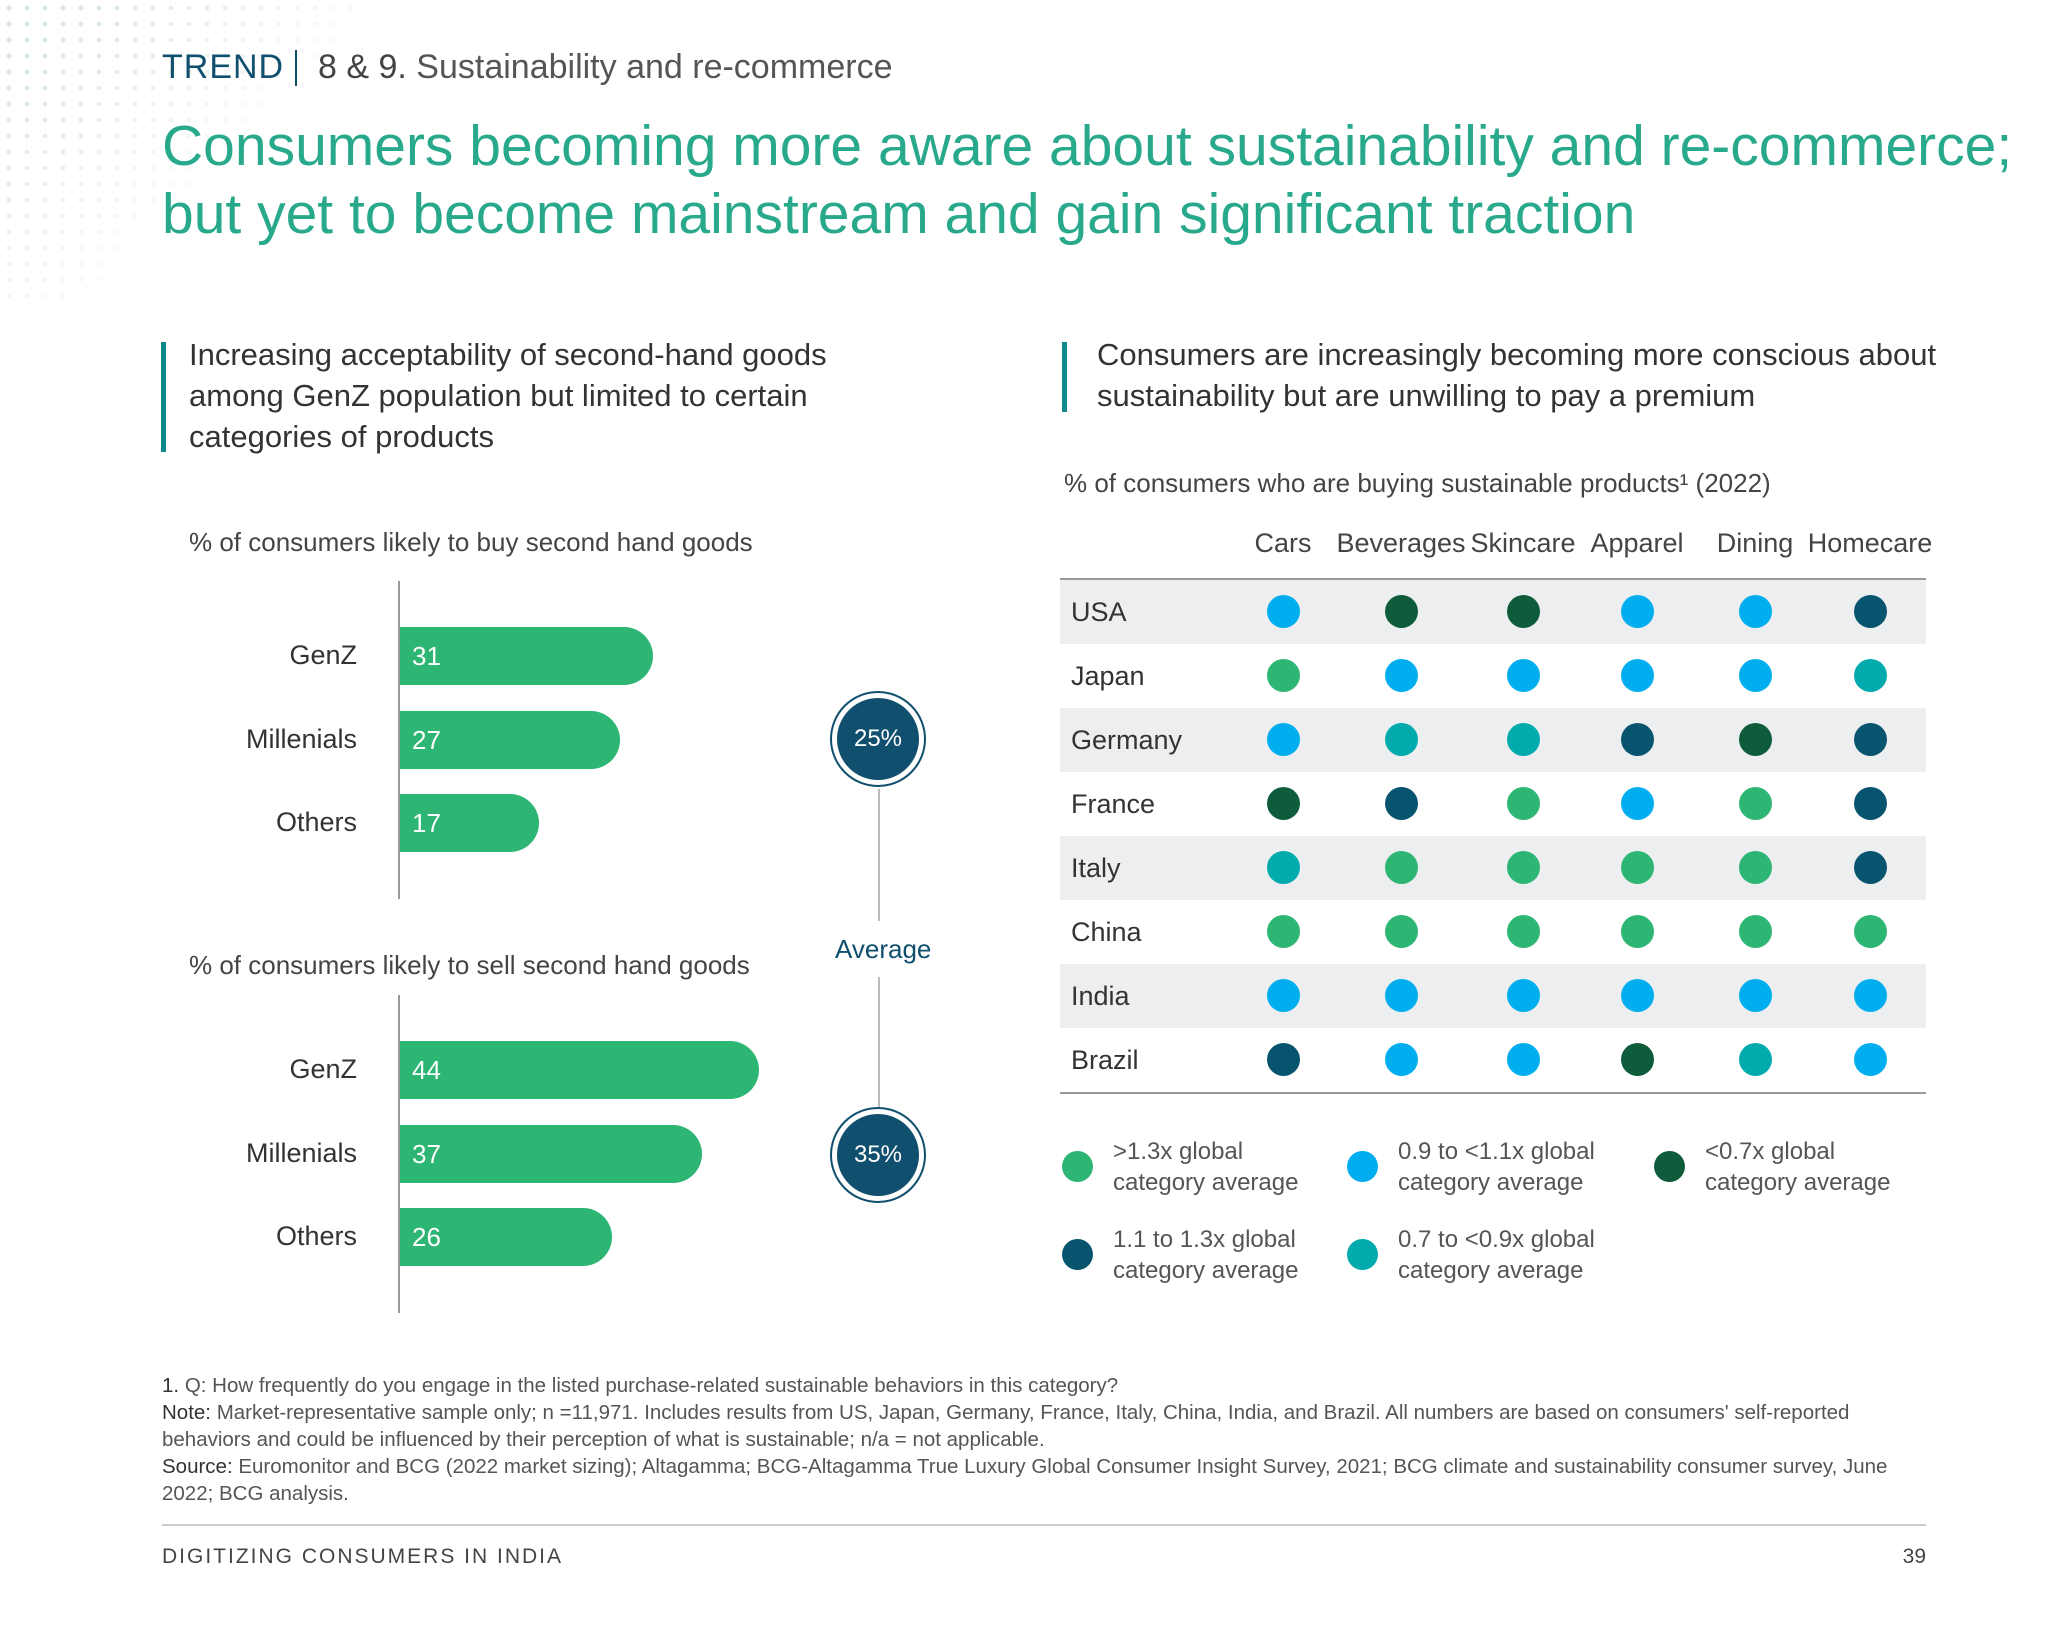  I want to click on footnote-1-label: 1., so click(171, 1385).